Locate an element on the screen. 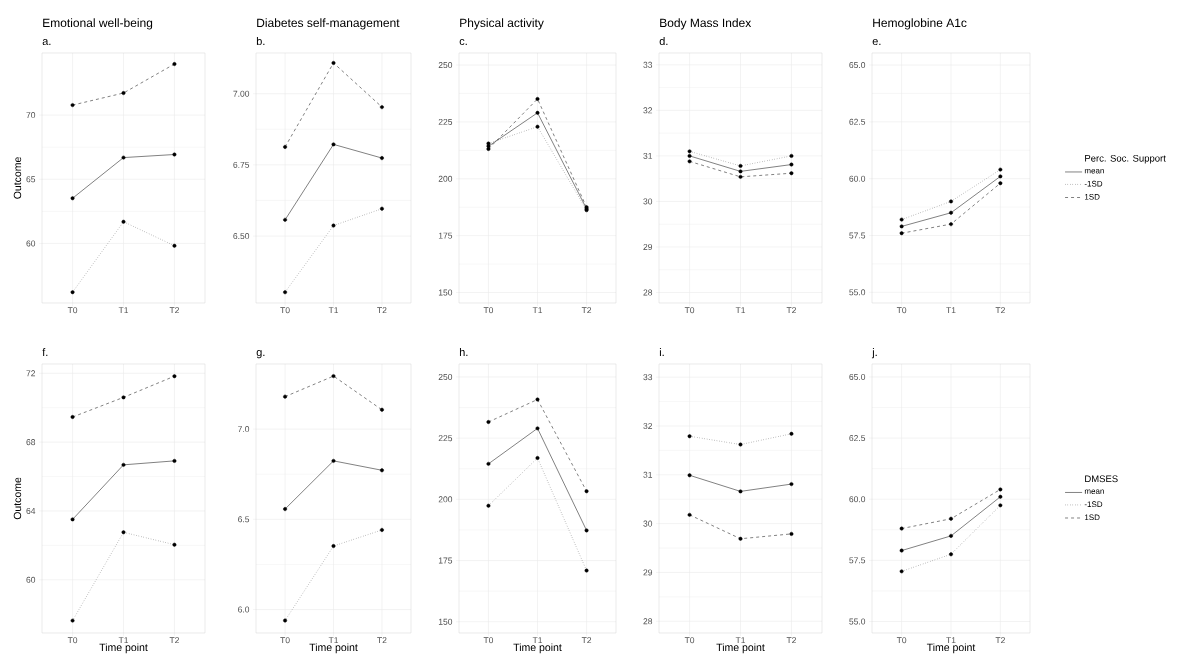  y-axis-title: Outcome is located at coordinates (17, 498).